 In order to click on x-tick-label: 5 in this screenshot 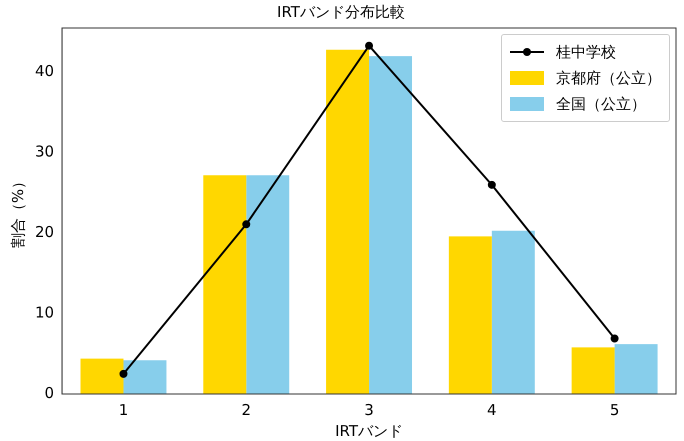, I will do `click(615, 409)`.